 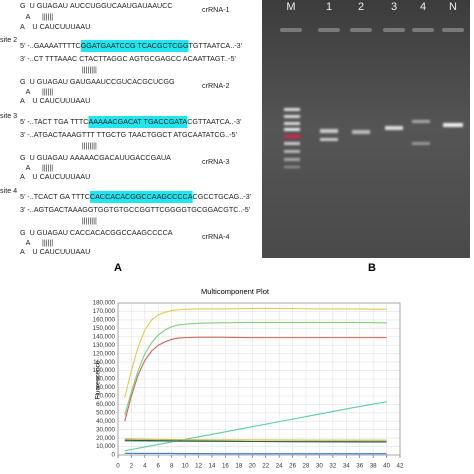 What do you see at coordinates (105, 446) in the screenshot?
I see `y-tick-label: 10,000` at bounding box center [105, 446].